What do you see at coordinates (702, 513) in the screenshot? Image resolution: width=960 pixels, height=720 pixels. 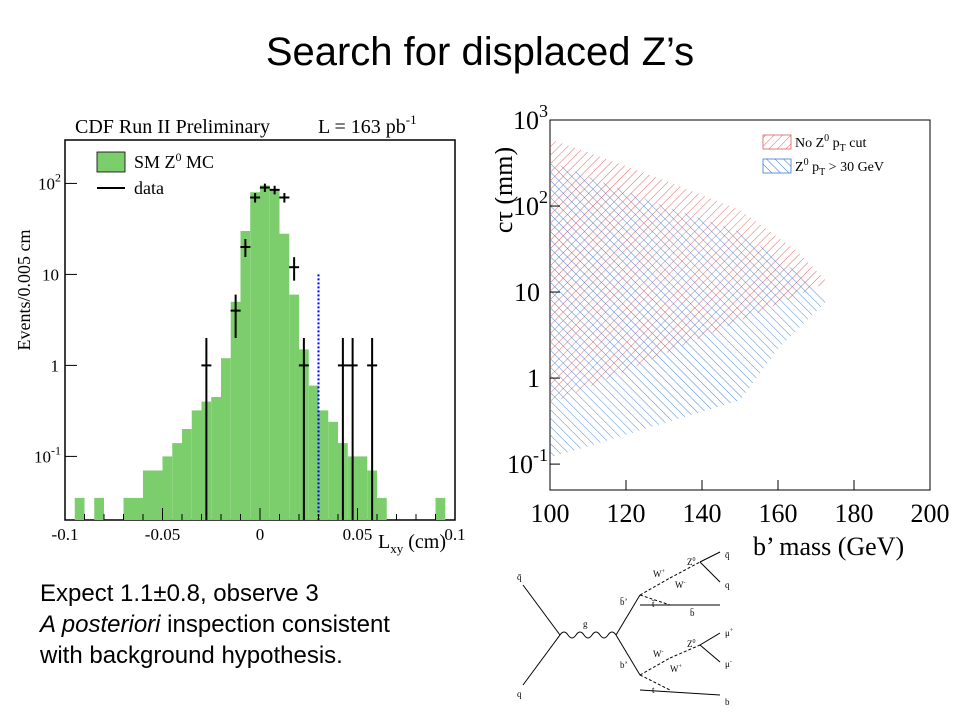 I see `ctau-x-tick-label: 140` at bounding box center [702, 513].